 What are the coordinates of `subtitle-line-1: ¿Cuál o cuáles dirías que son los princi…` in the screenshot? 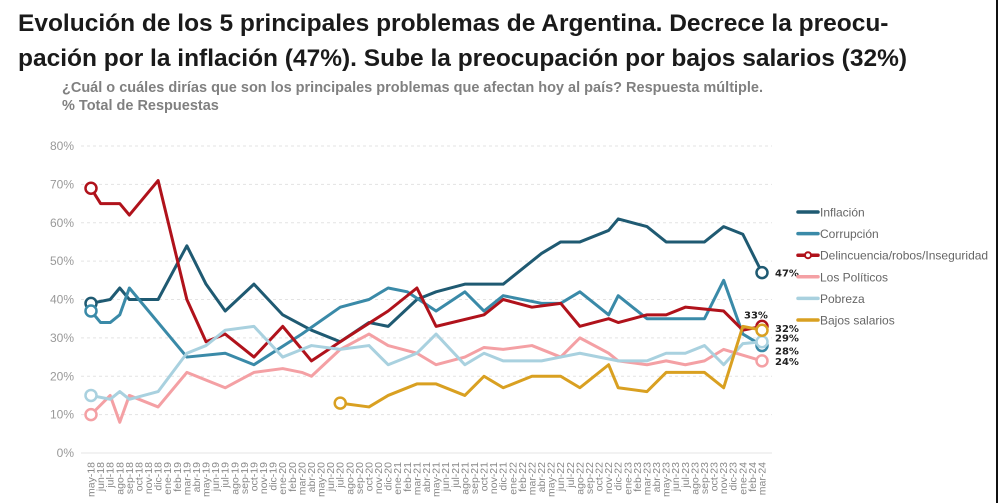 It's located at (413, 88).